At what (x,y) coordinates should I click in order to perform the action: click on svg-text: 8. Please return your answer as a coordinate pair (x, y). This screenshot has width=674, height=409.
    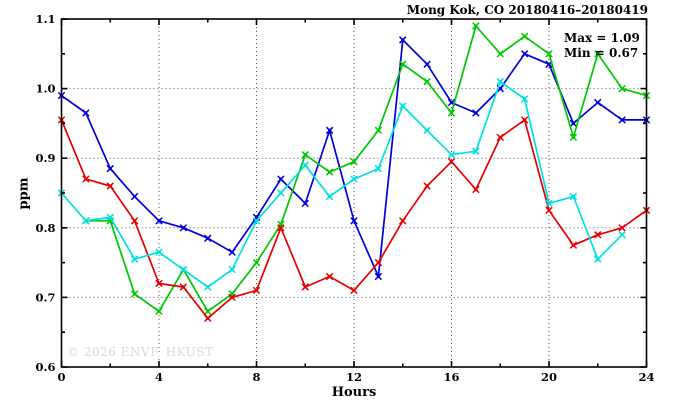
    Looking at the image, I should click on (256, 377).